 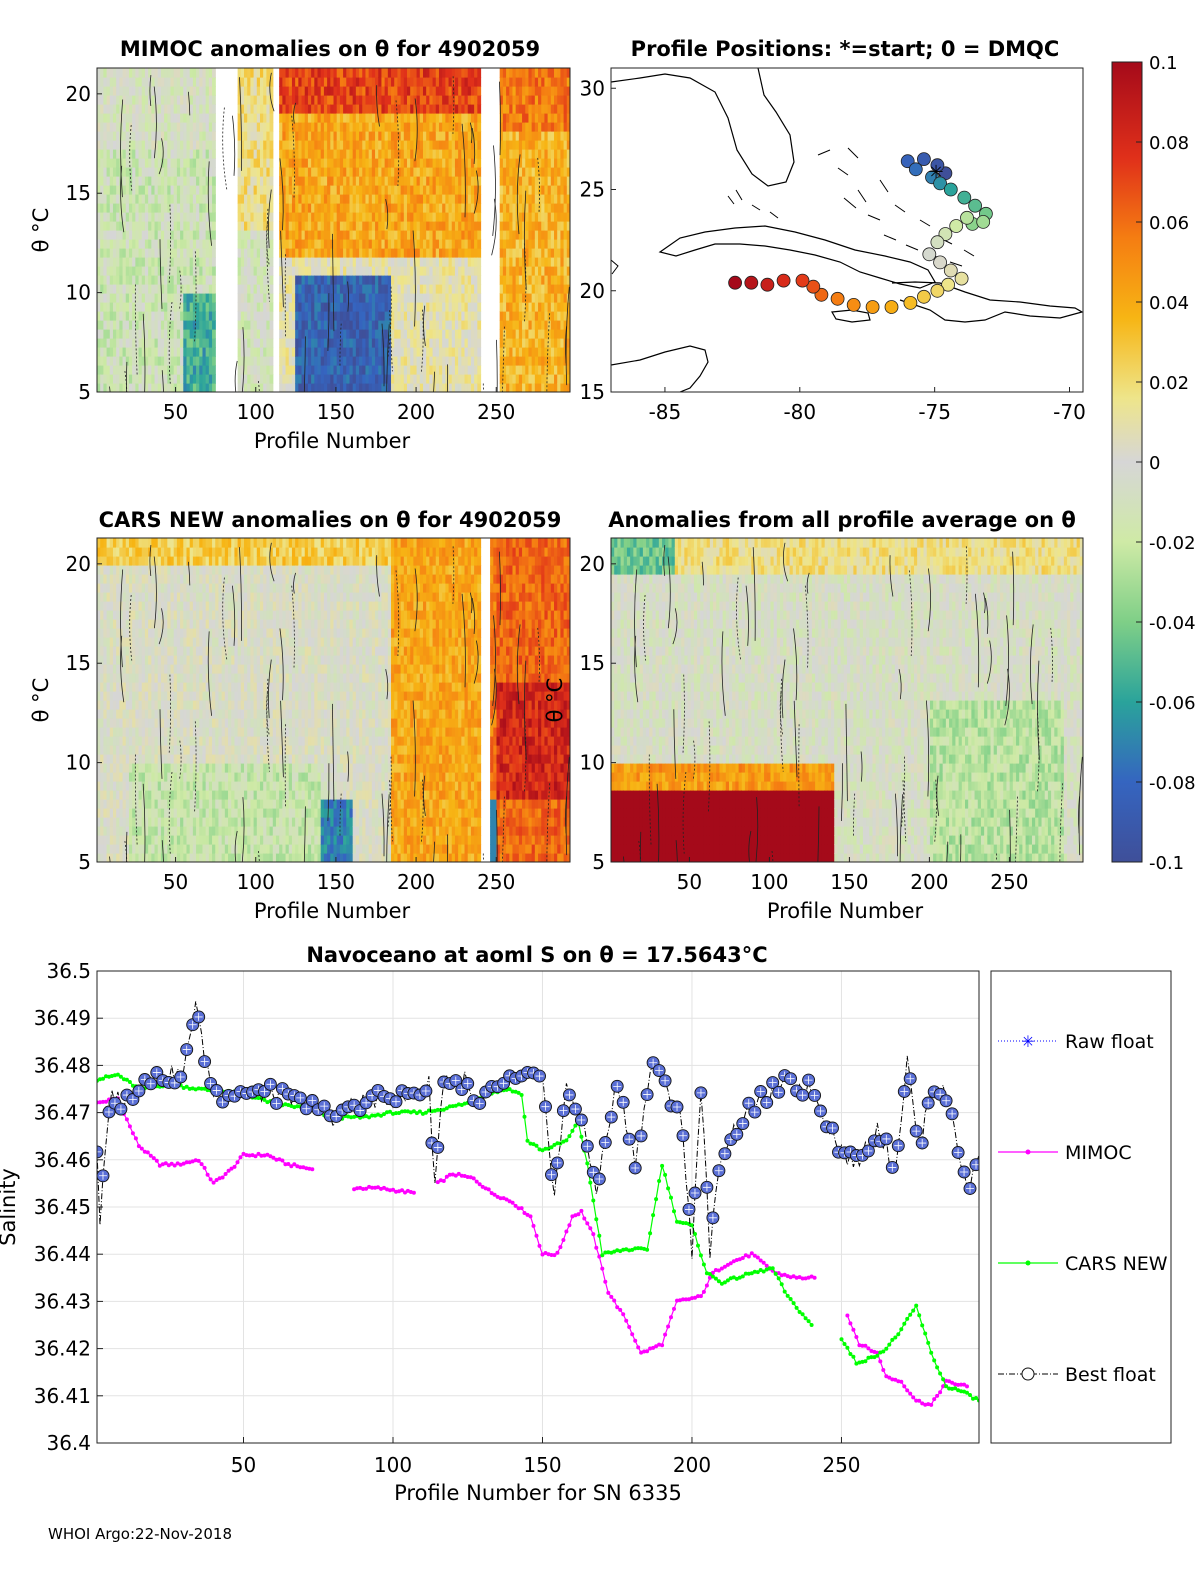 What do you see at coordinates (333, 282) in the screenshot?
I see `mimoc-contour` at bounding box center [333, 282].